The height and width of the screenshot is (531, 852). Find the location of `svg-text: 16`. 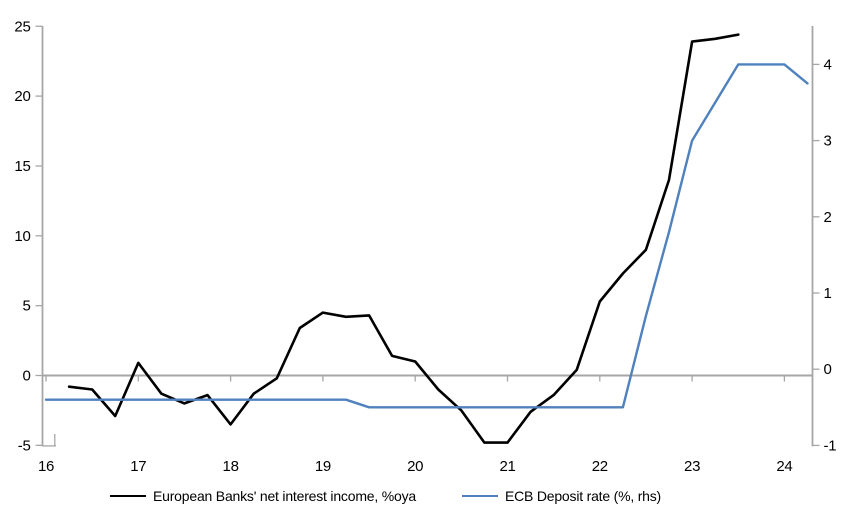

svg-text: 16 is located at coordinates (46, 466).